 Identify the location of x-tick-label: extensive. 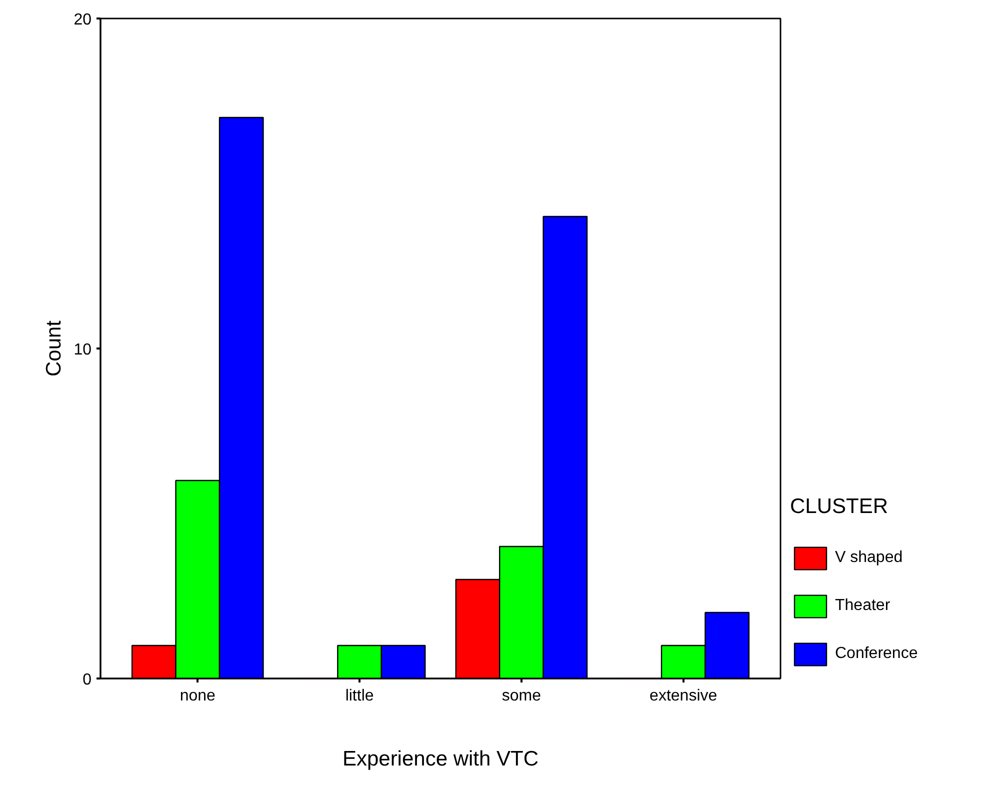
(684, 696).